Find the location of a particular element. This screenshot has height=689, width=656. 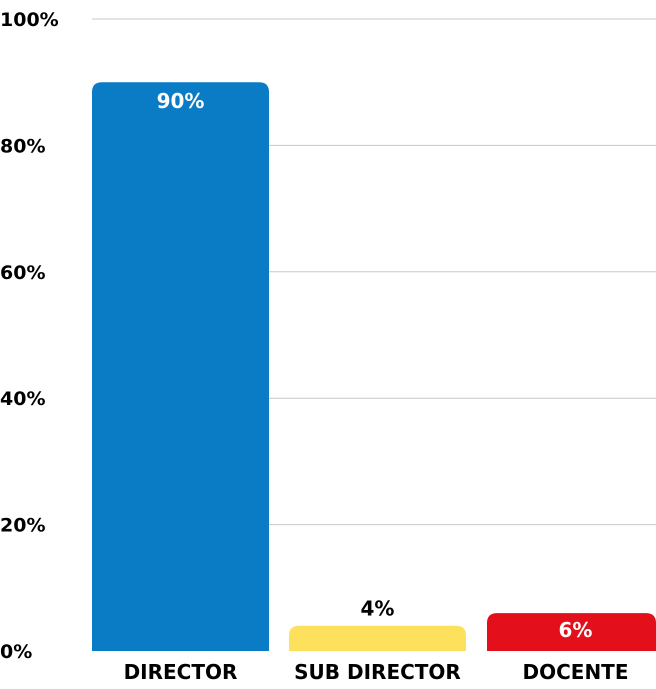

bar-docente is located at coordinates (571, 632).